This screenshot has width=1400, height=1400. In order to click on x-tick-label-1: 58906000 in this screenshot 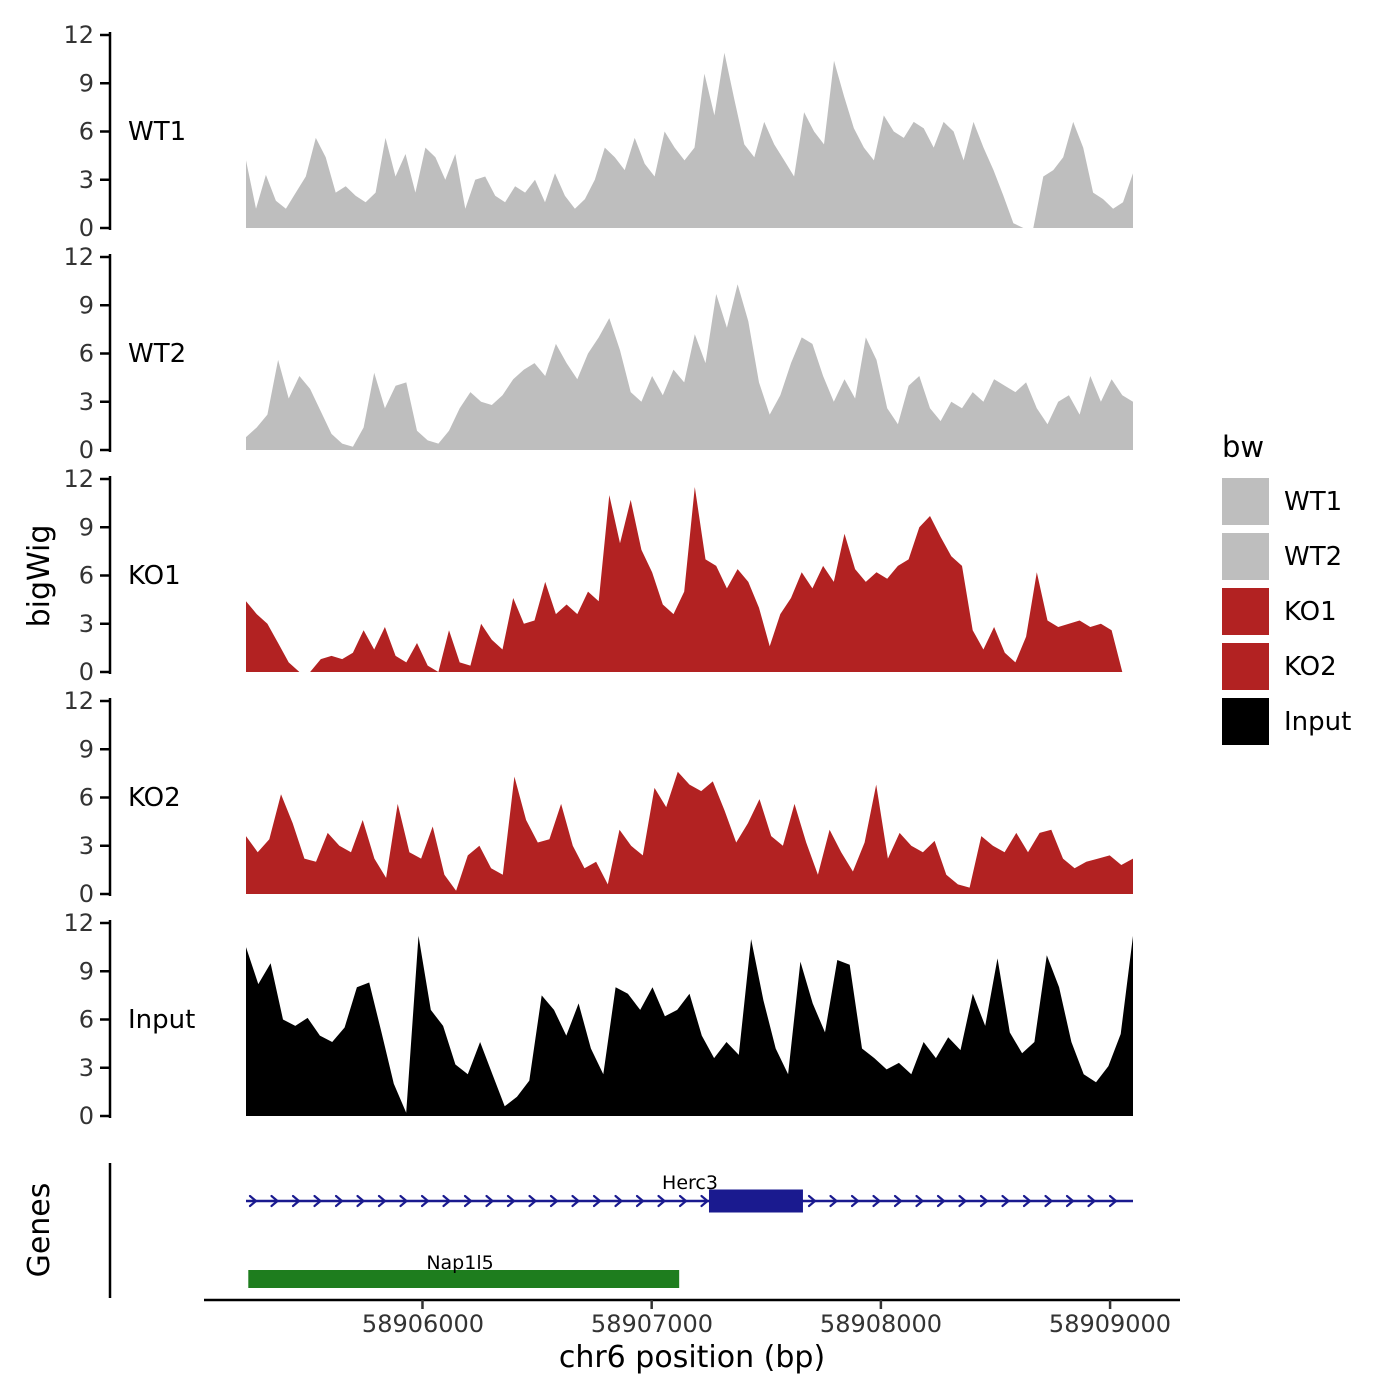, I will do `click(423, 1324)`.